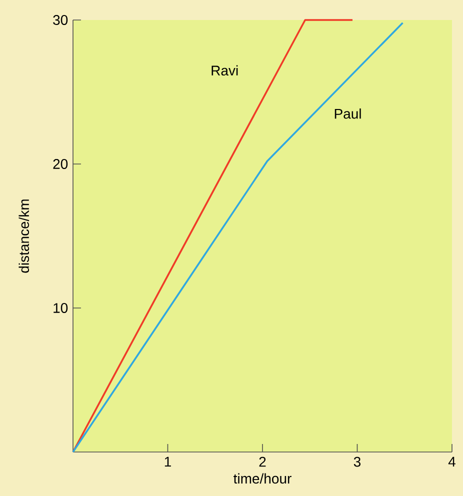  I want to click on x-tick-label: 1, so click(167, 461).